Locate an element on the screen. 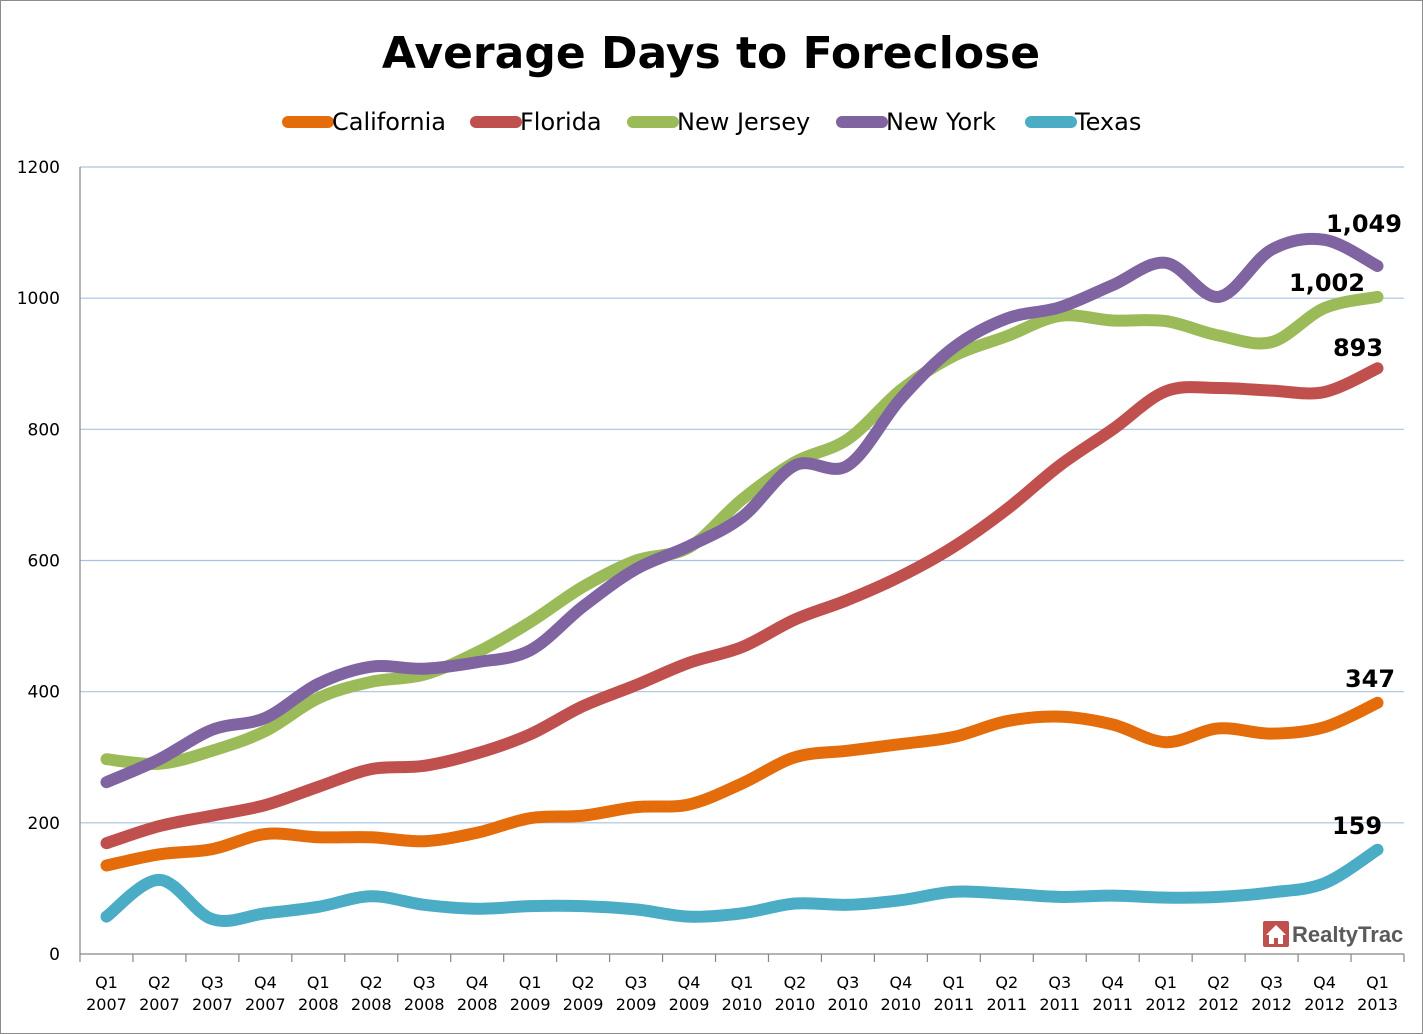  x-tick-label: Q2 2007 is located at coordinates (159, 993).